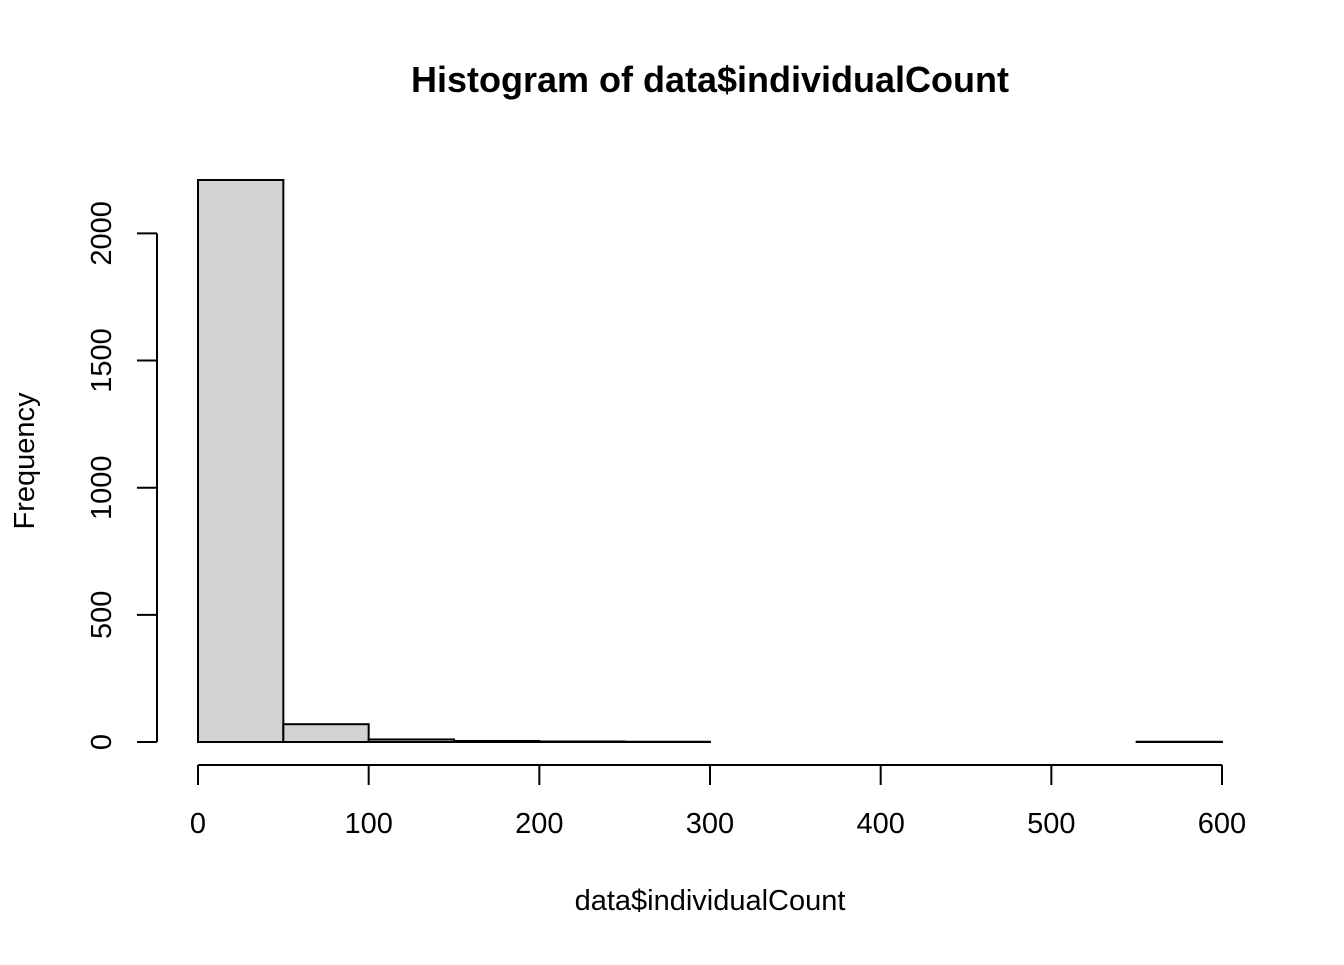 The image size is (1344, 965). I want to click on x-axis: 0 100 200 300 400 500 600, so click(718, 802).